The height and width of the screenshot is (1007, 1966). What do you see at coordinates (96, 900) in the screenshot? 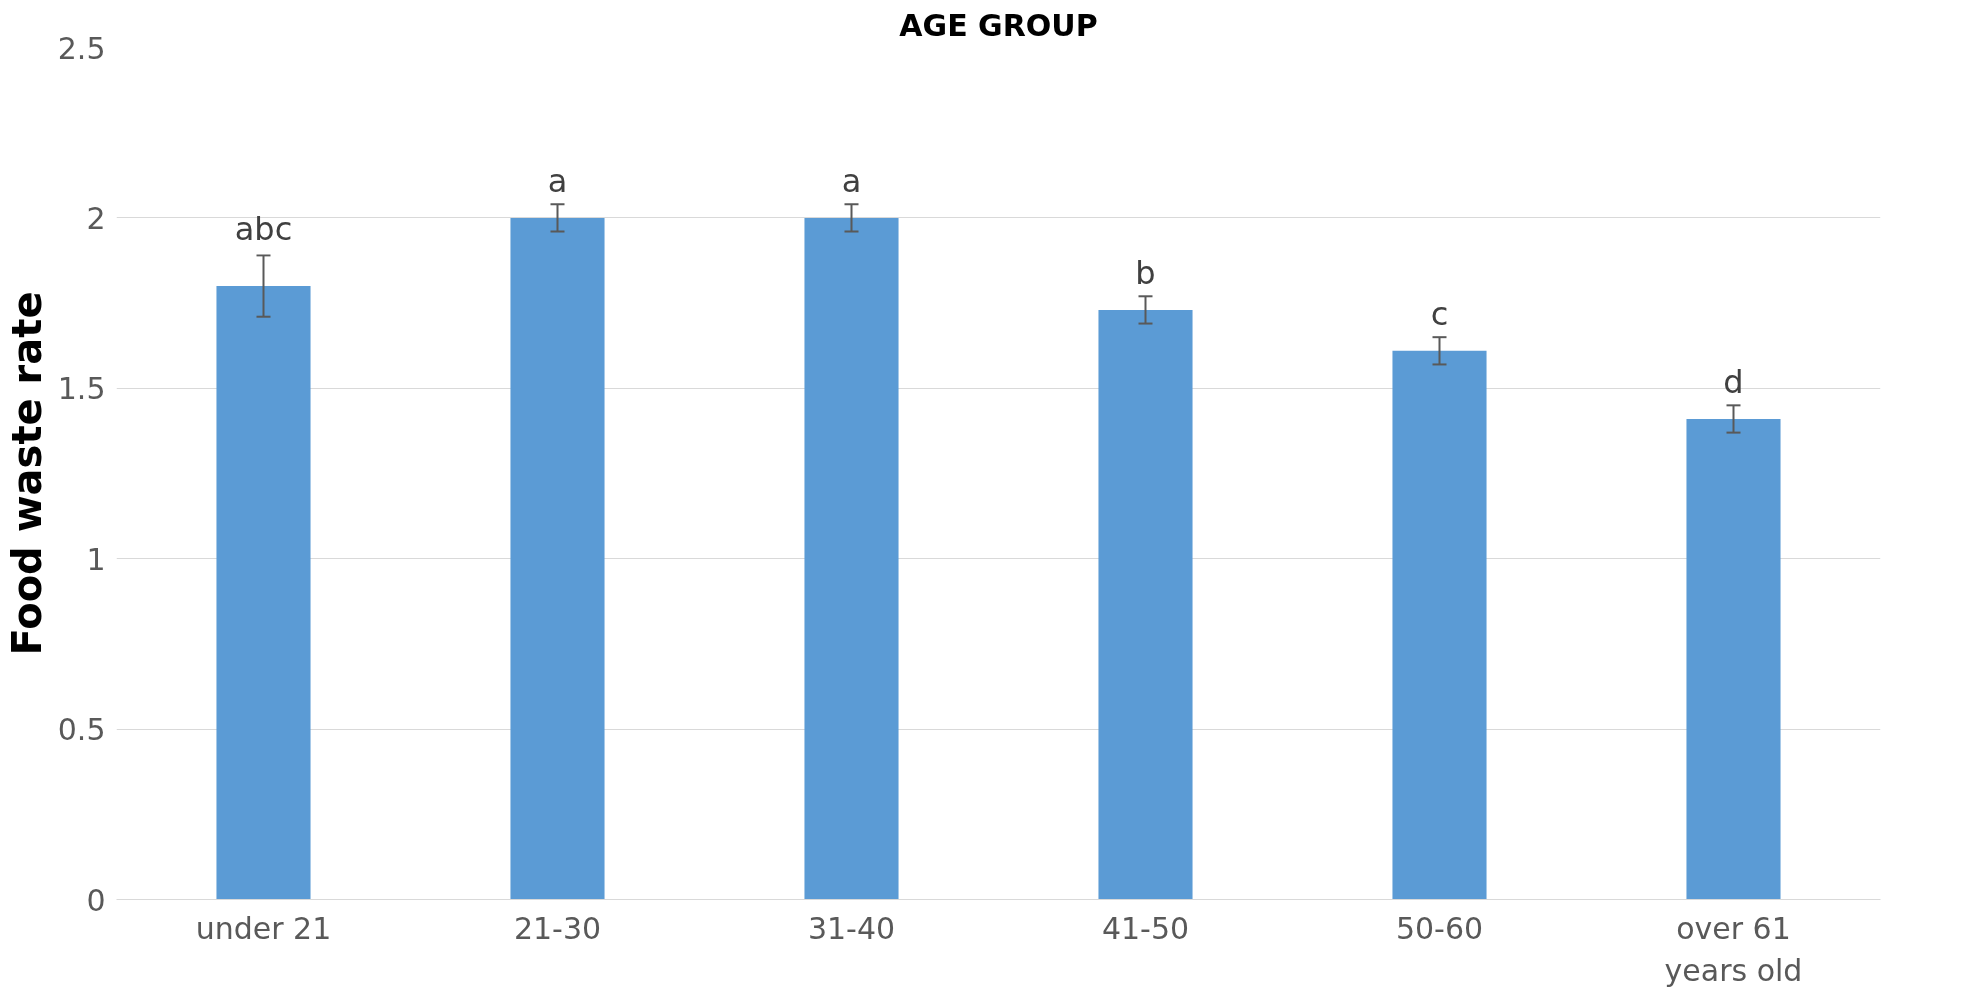
I see `y-tick-label: 0` at bounding box center [96, 900].